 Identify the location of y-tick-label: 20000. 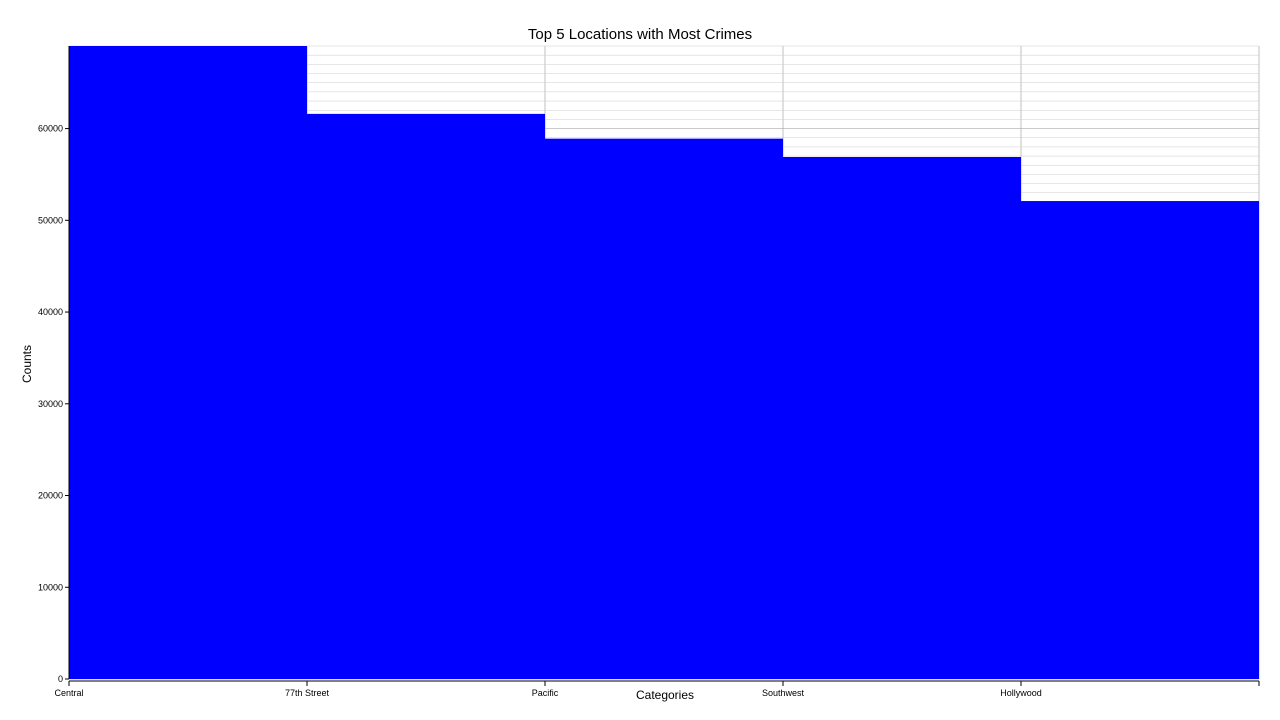
(50, 496).